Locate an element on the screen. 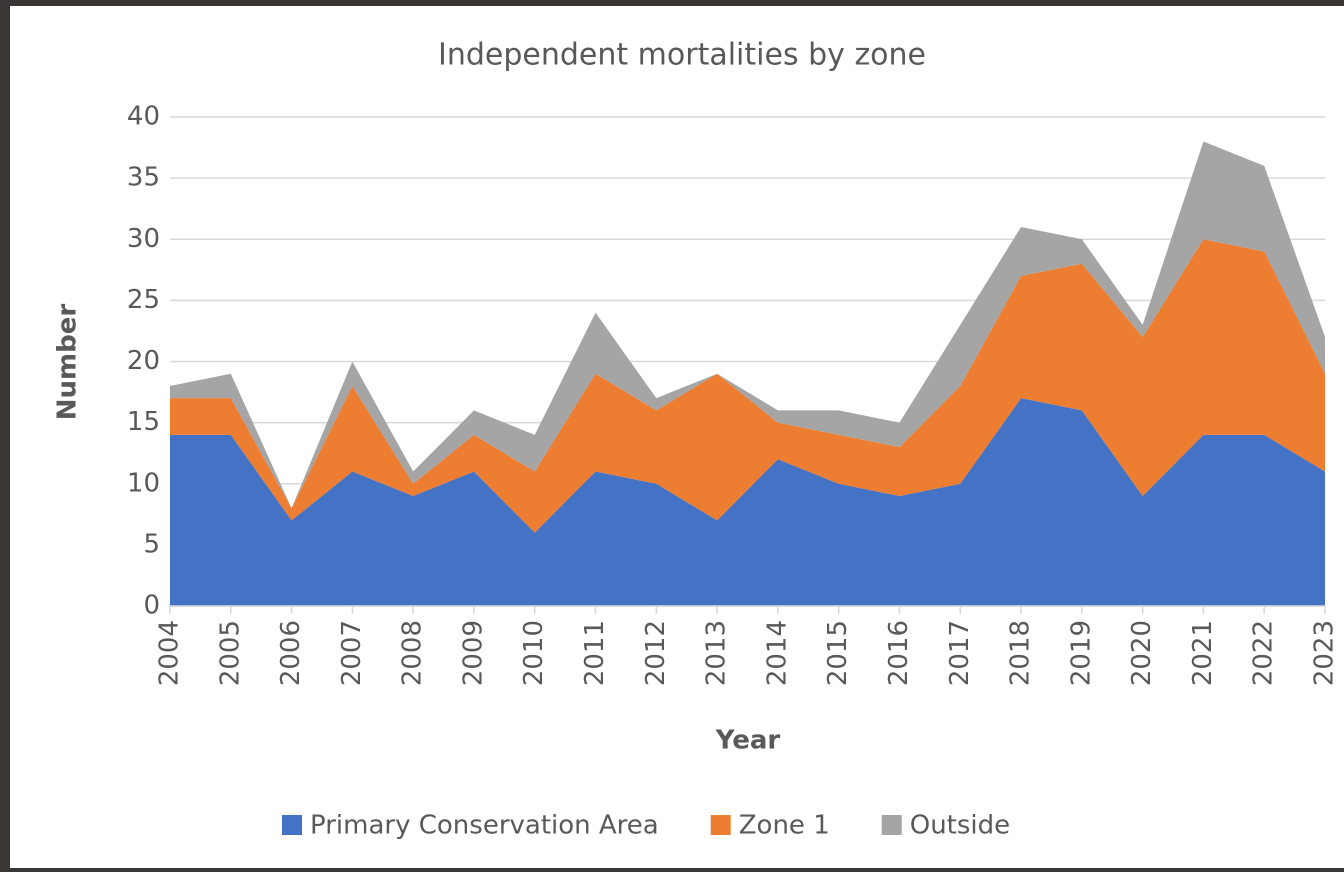 The width and height of the screenshot is (1344, 872). x-tick-label: 2018 is located at coordinates (1021, 653).